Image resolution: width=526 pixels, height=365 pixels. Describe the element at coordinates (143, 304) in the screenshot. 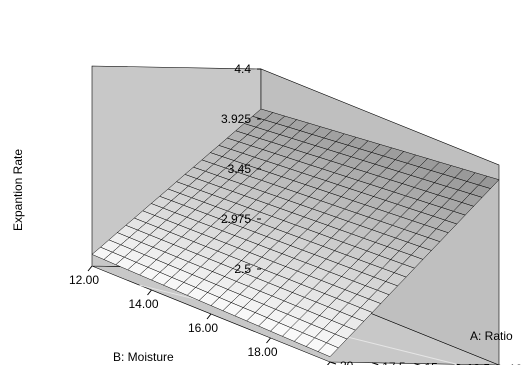

I see `moisture-tick-label: 14.00` at that location.